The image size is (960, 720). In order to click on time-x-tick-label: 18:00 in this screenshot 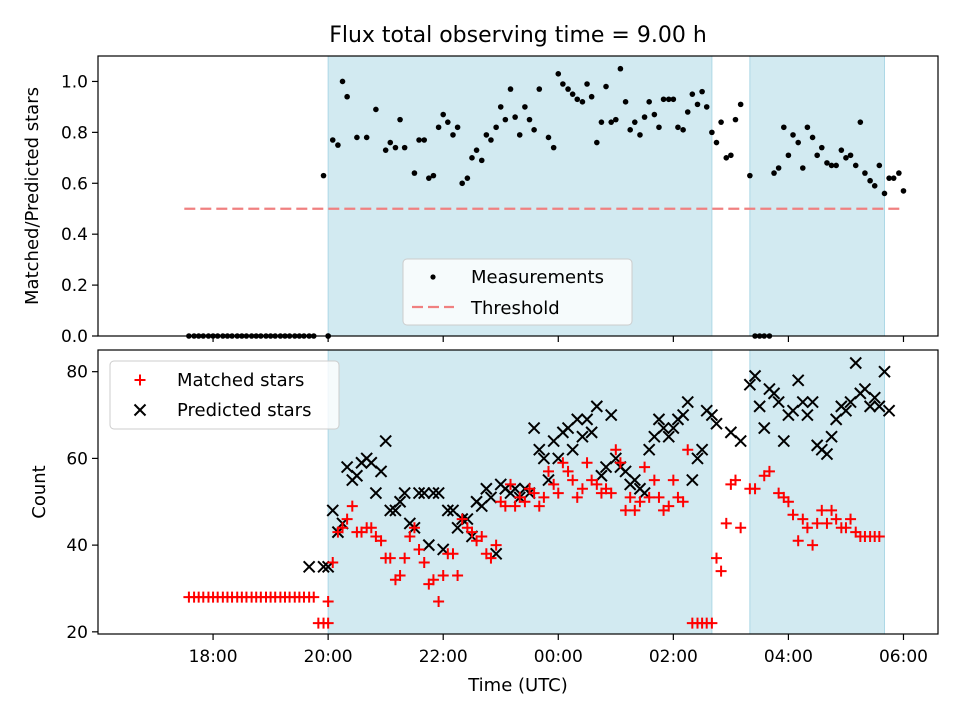, I will do `click(213, 657)`.